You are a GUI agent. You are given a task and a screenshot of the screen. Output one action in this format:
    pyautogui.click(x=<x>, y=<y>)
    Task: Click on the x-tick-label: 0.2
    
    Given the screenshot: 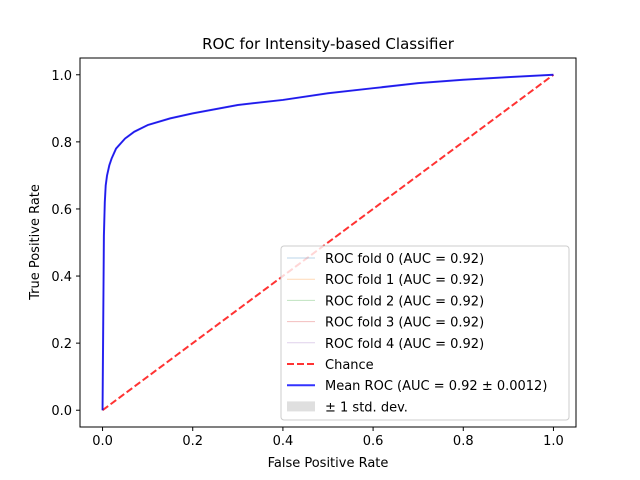 What is the action you would take?
    pyautogui.click(x=192, y=441)
    